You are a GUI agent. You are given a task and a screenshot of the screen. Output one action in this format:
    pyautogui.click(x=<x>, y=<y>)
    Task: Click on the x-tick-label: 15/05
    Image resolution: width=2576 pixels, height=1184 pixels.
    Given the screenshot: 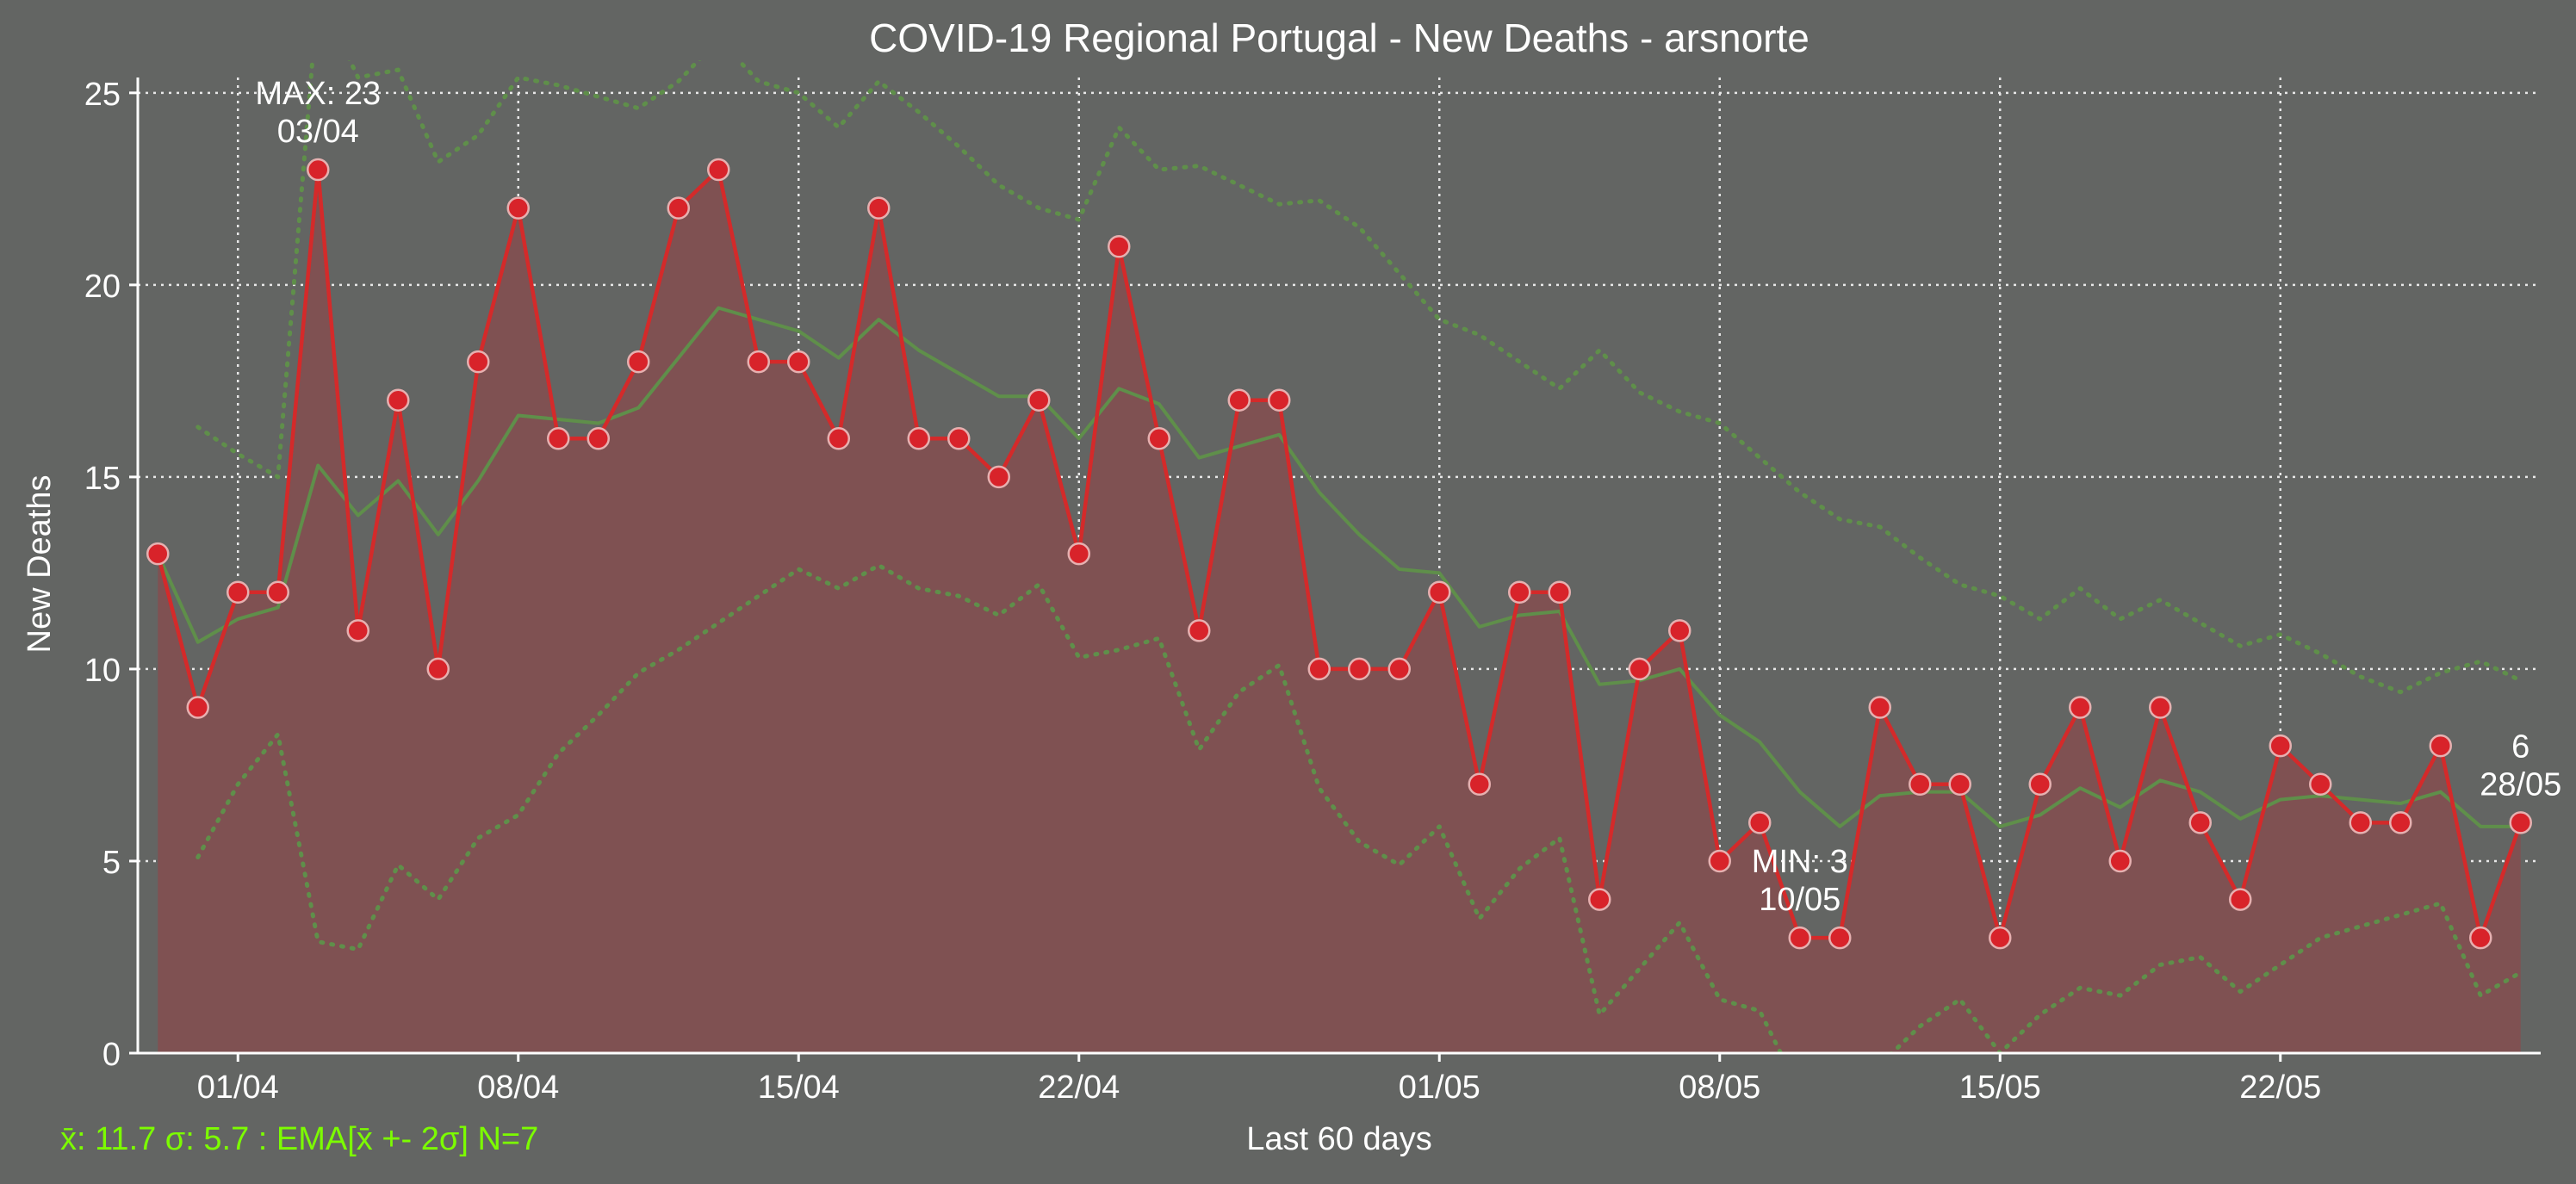 What is the action you would take?
    pyautogui.click(x=2000, y=1087)
    